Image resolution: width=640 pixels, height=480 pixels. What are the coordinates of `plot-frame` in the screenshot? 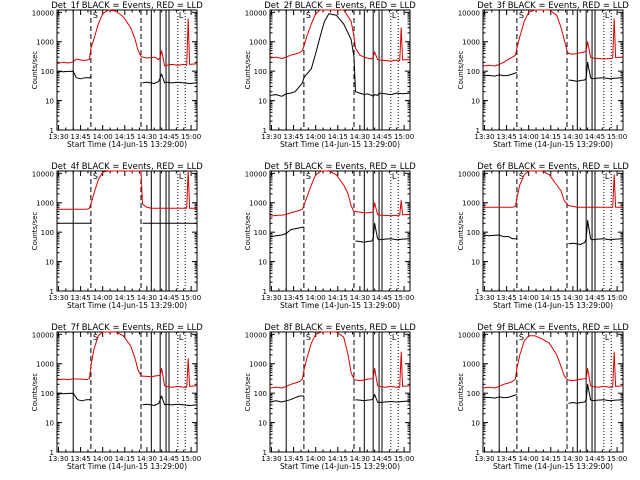 It's located at (553, 231).